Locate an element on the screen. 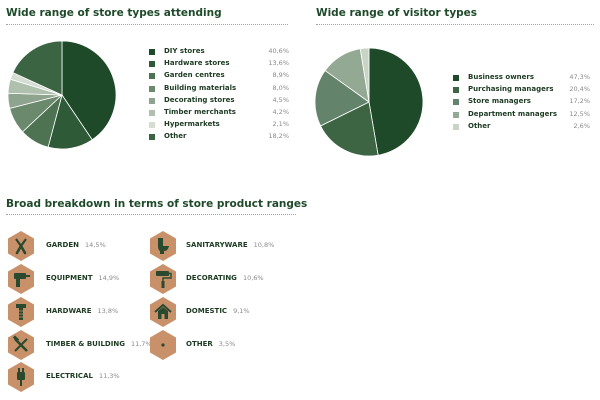 This screenshot has width=600, height=400. legend-label: Garden centres is located at coordinates (194, 75).